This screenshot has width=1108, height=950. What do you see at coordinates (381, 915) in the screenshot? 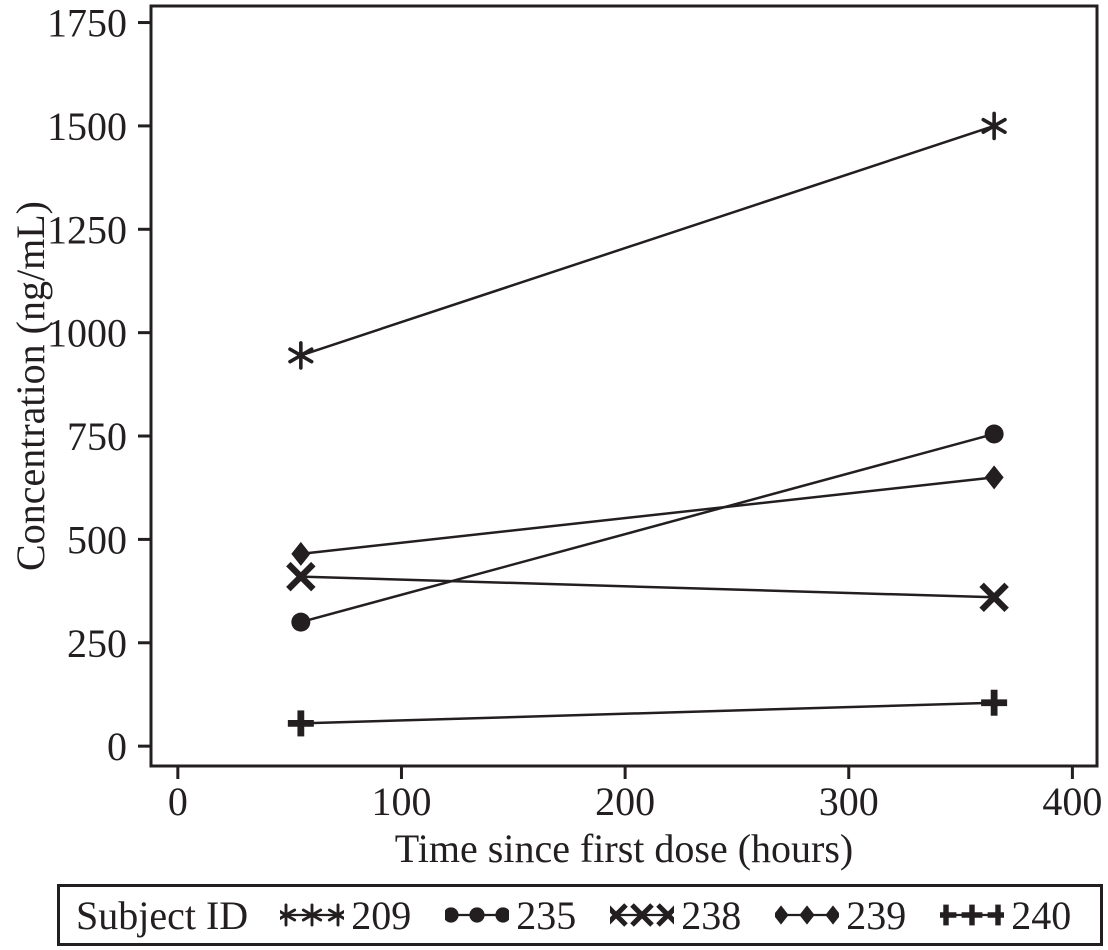
I see `legend-entry-label: 209` at bounding box center [381, 915].